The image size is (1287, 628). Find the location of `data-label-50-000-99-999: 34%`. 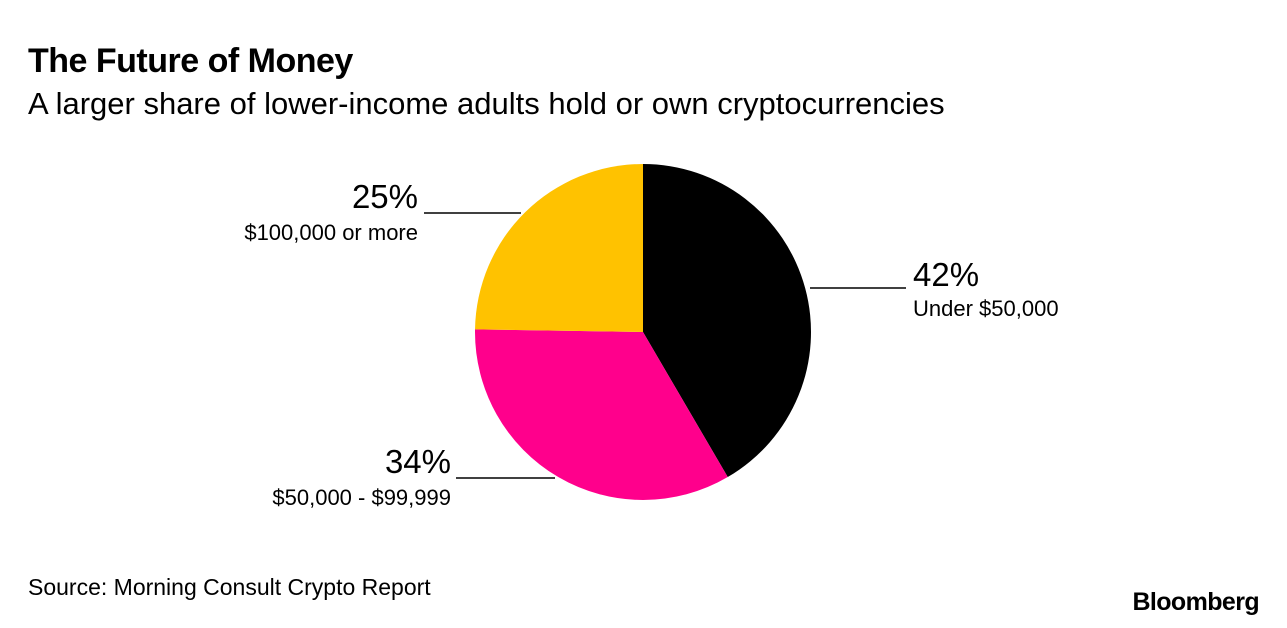

data-label-50-000-99-999: 34% is located at coordinates (418, 461).